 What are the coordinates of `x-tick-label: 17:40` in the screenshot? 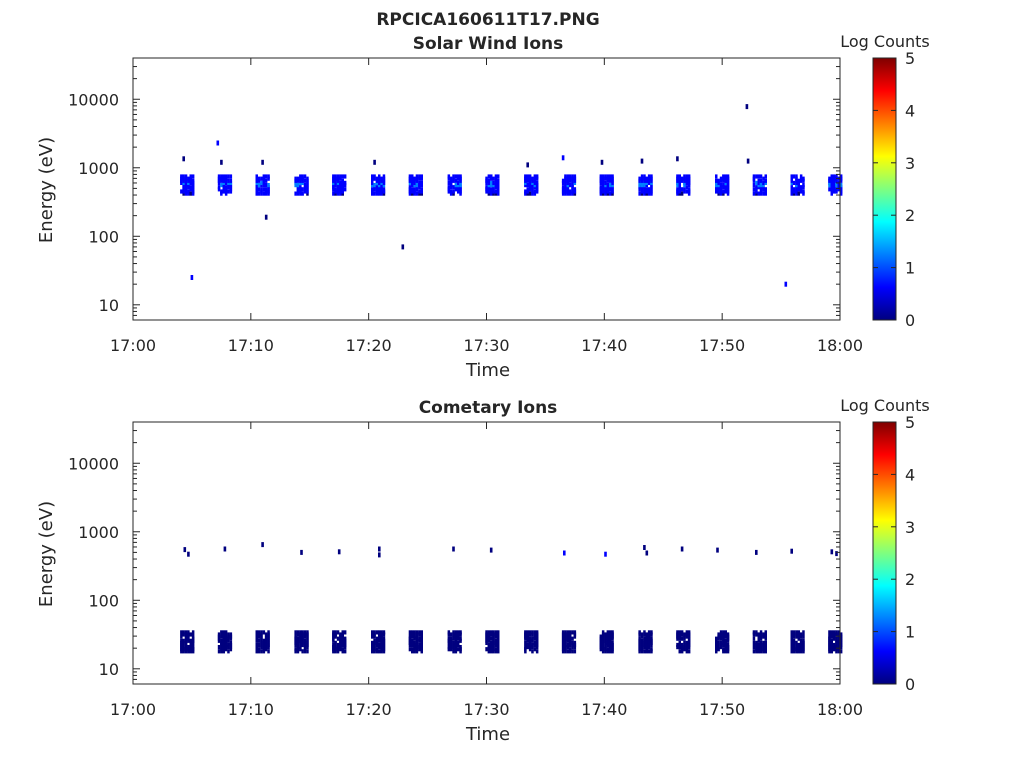 It's located at (604, 709).